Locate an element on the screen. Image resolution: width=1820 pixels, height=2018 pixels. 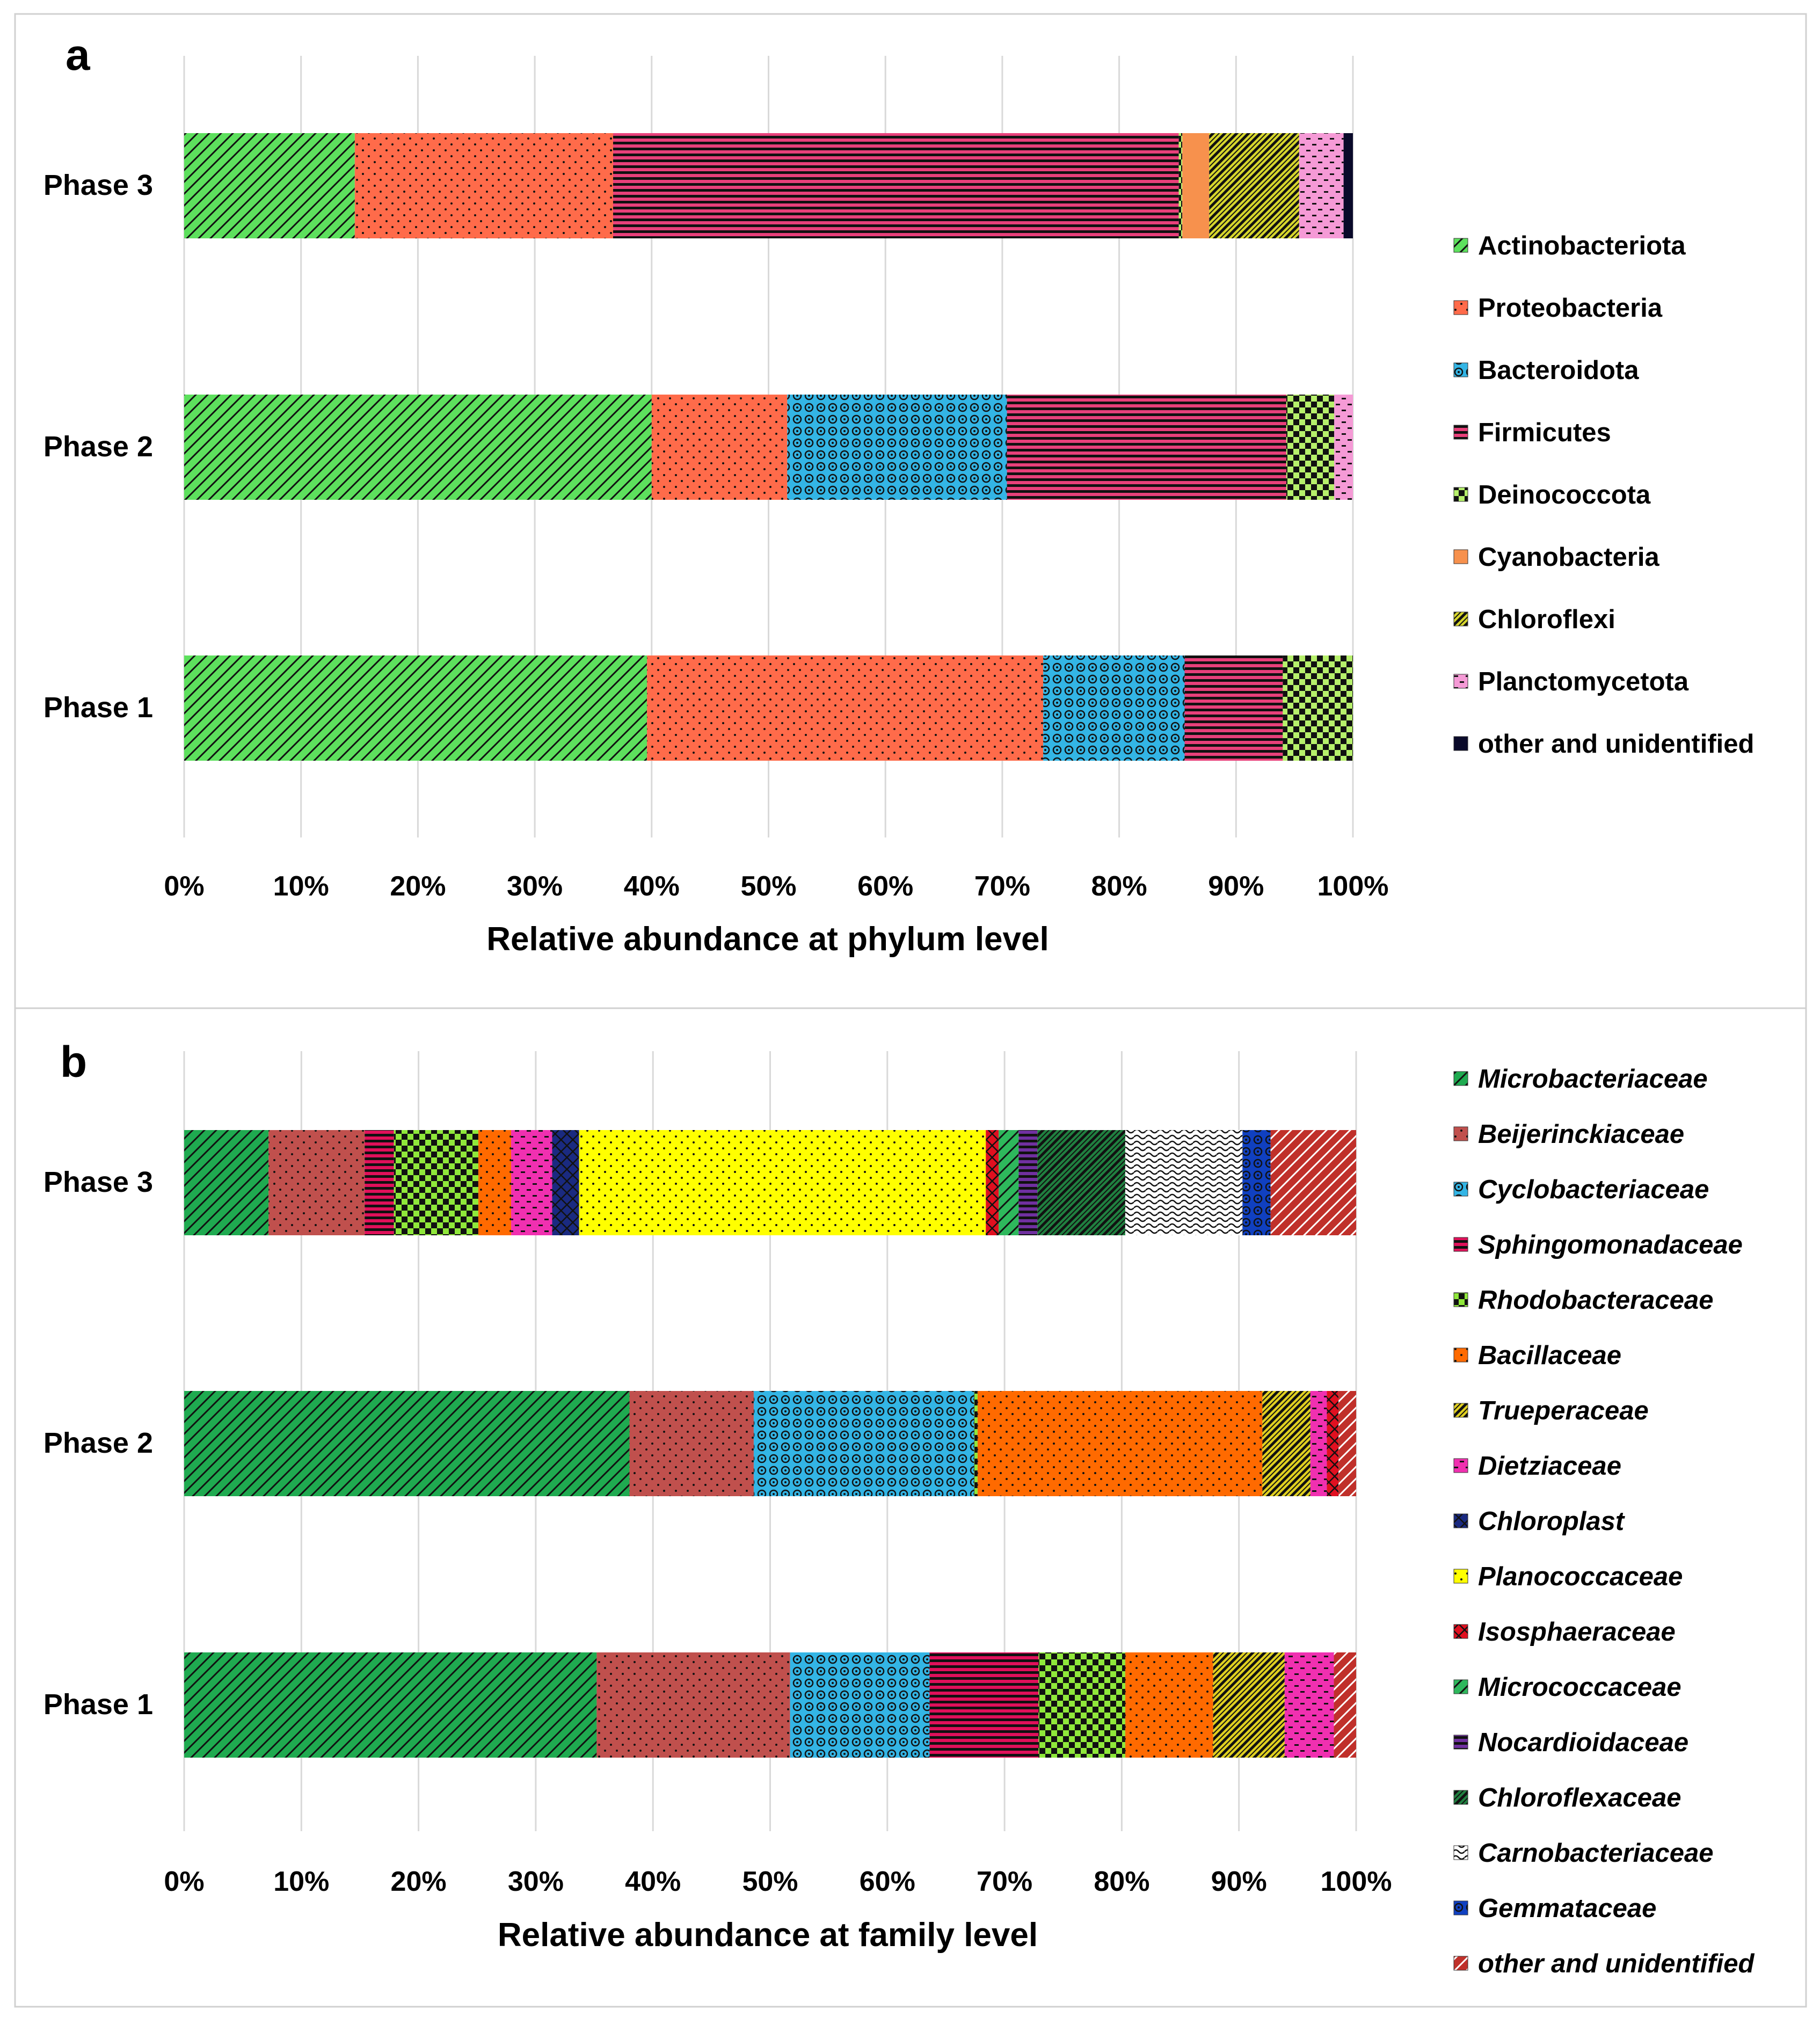
panel-b-bar-phase-3-gemmataceae is located at coordinates (1256, 1182).